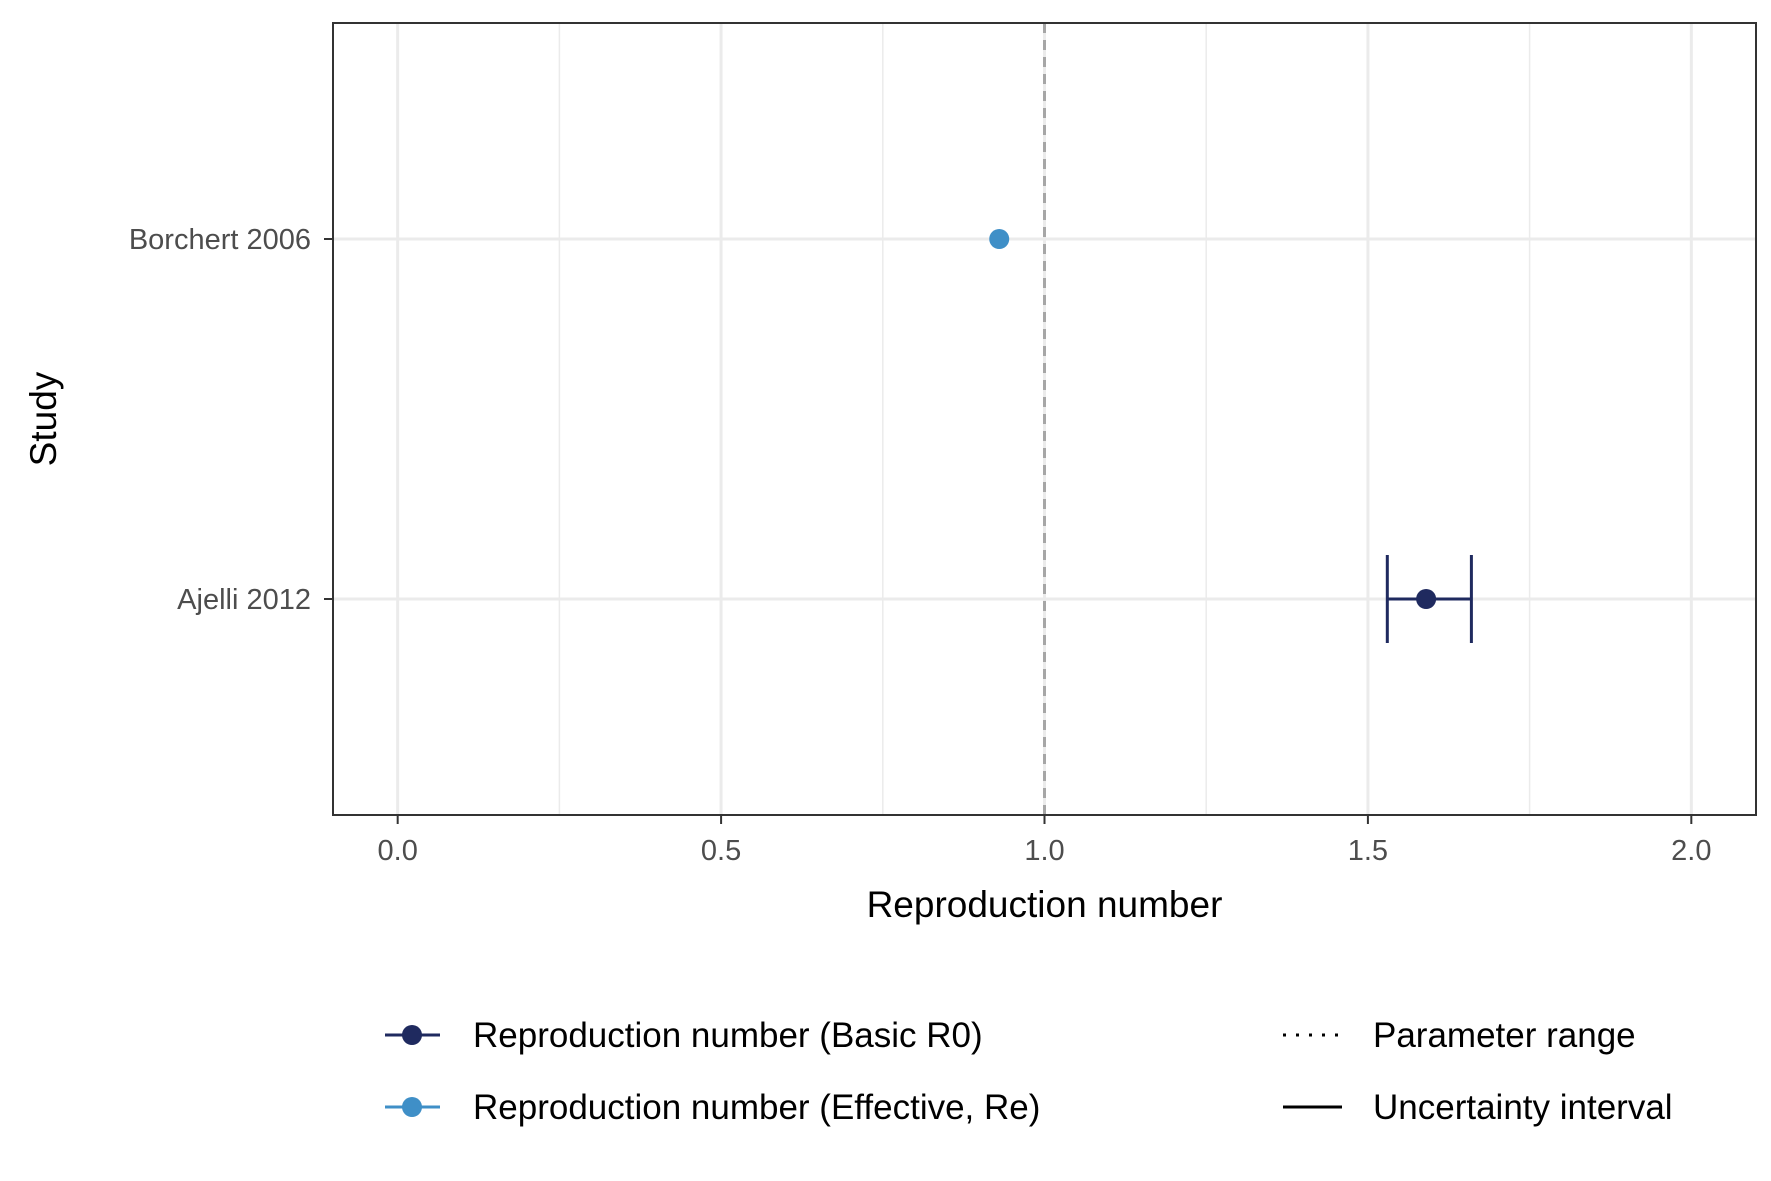  What do you see at coordinates (1045, 904) in the screenshot?
I see `x-axis-title: Reproduction number` at bounding box center [1045, 904].